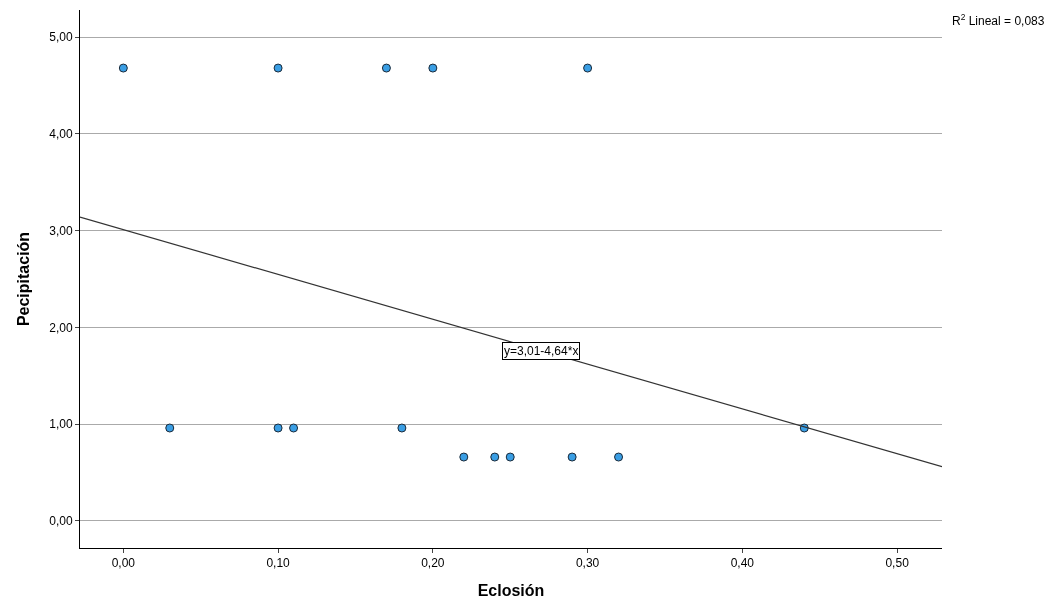 Image resolution: width=1054 pixels, height=612 pixels. What do you see at coordinates (61, 134) in the screenshot?
I see `y-tick-label: 4,00` at bounding box center [61, 134].